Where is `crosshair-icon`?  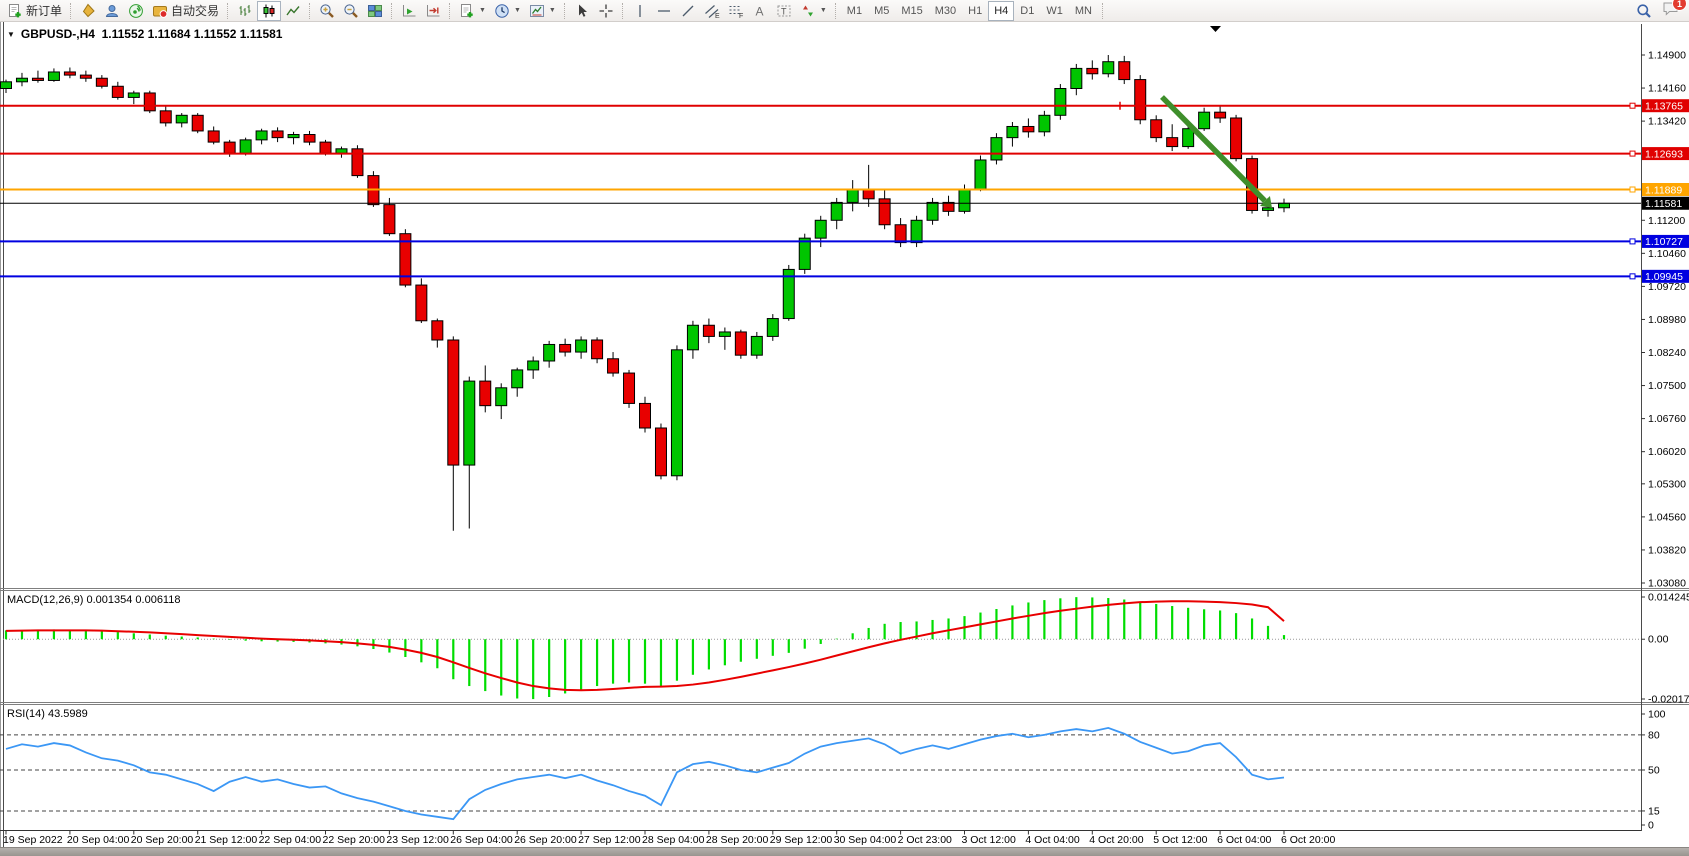 crosshair-icon is located at coordinates (606, 10).